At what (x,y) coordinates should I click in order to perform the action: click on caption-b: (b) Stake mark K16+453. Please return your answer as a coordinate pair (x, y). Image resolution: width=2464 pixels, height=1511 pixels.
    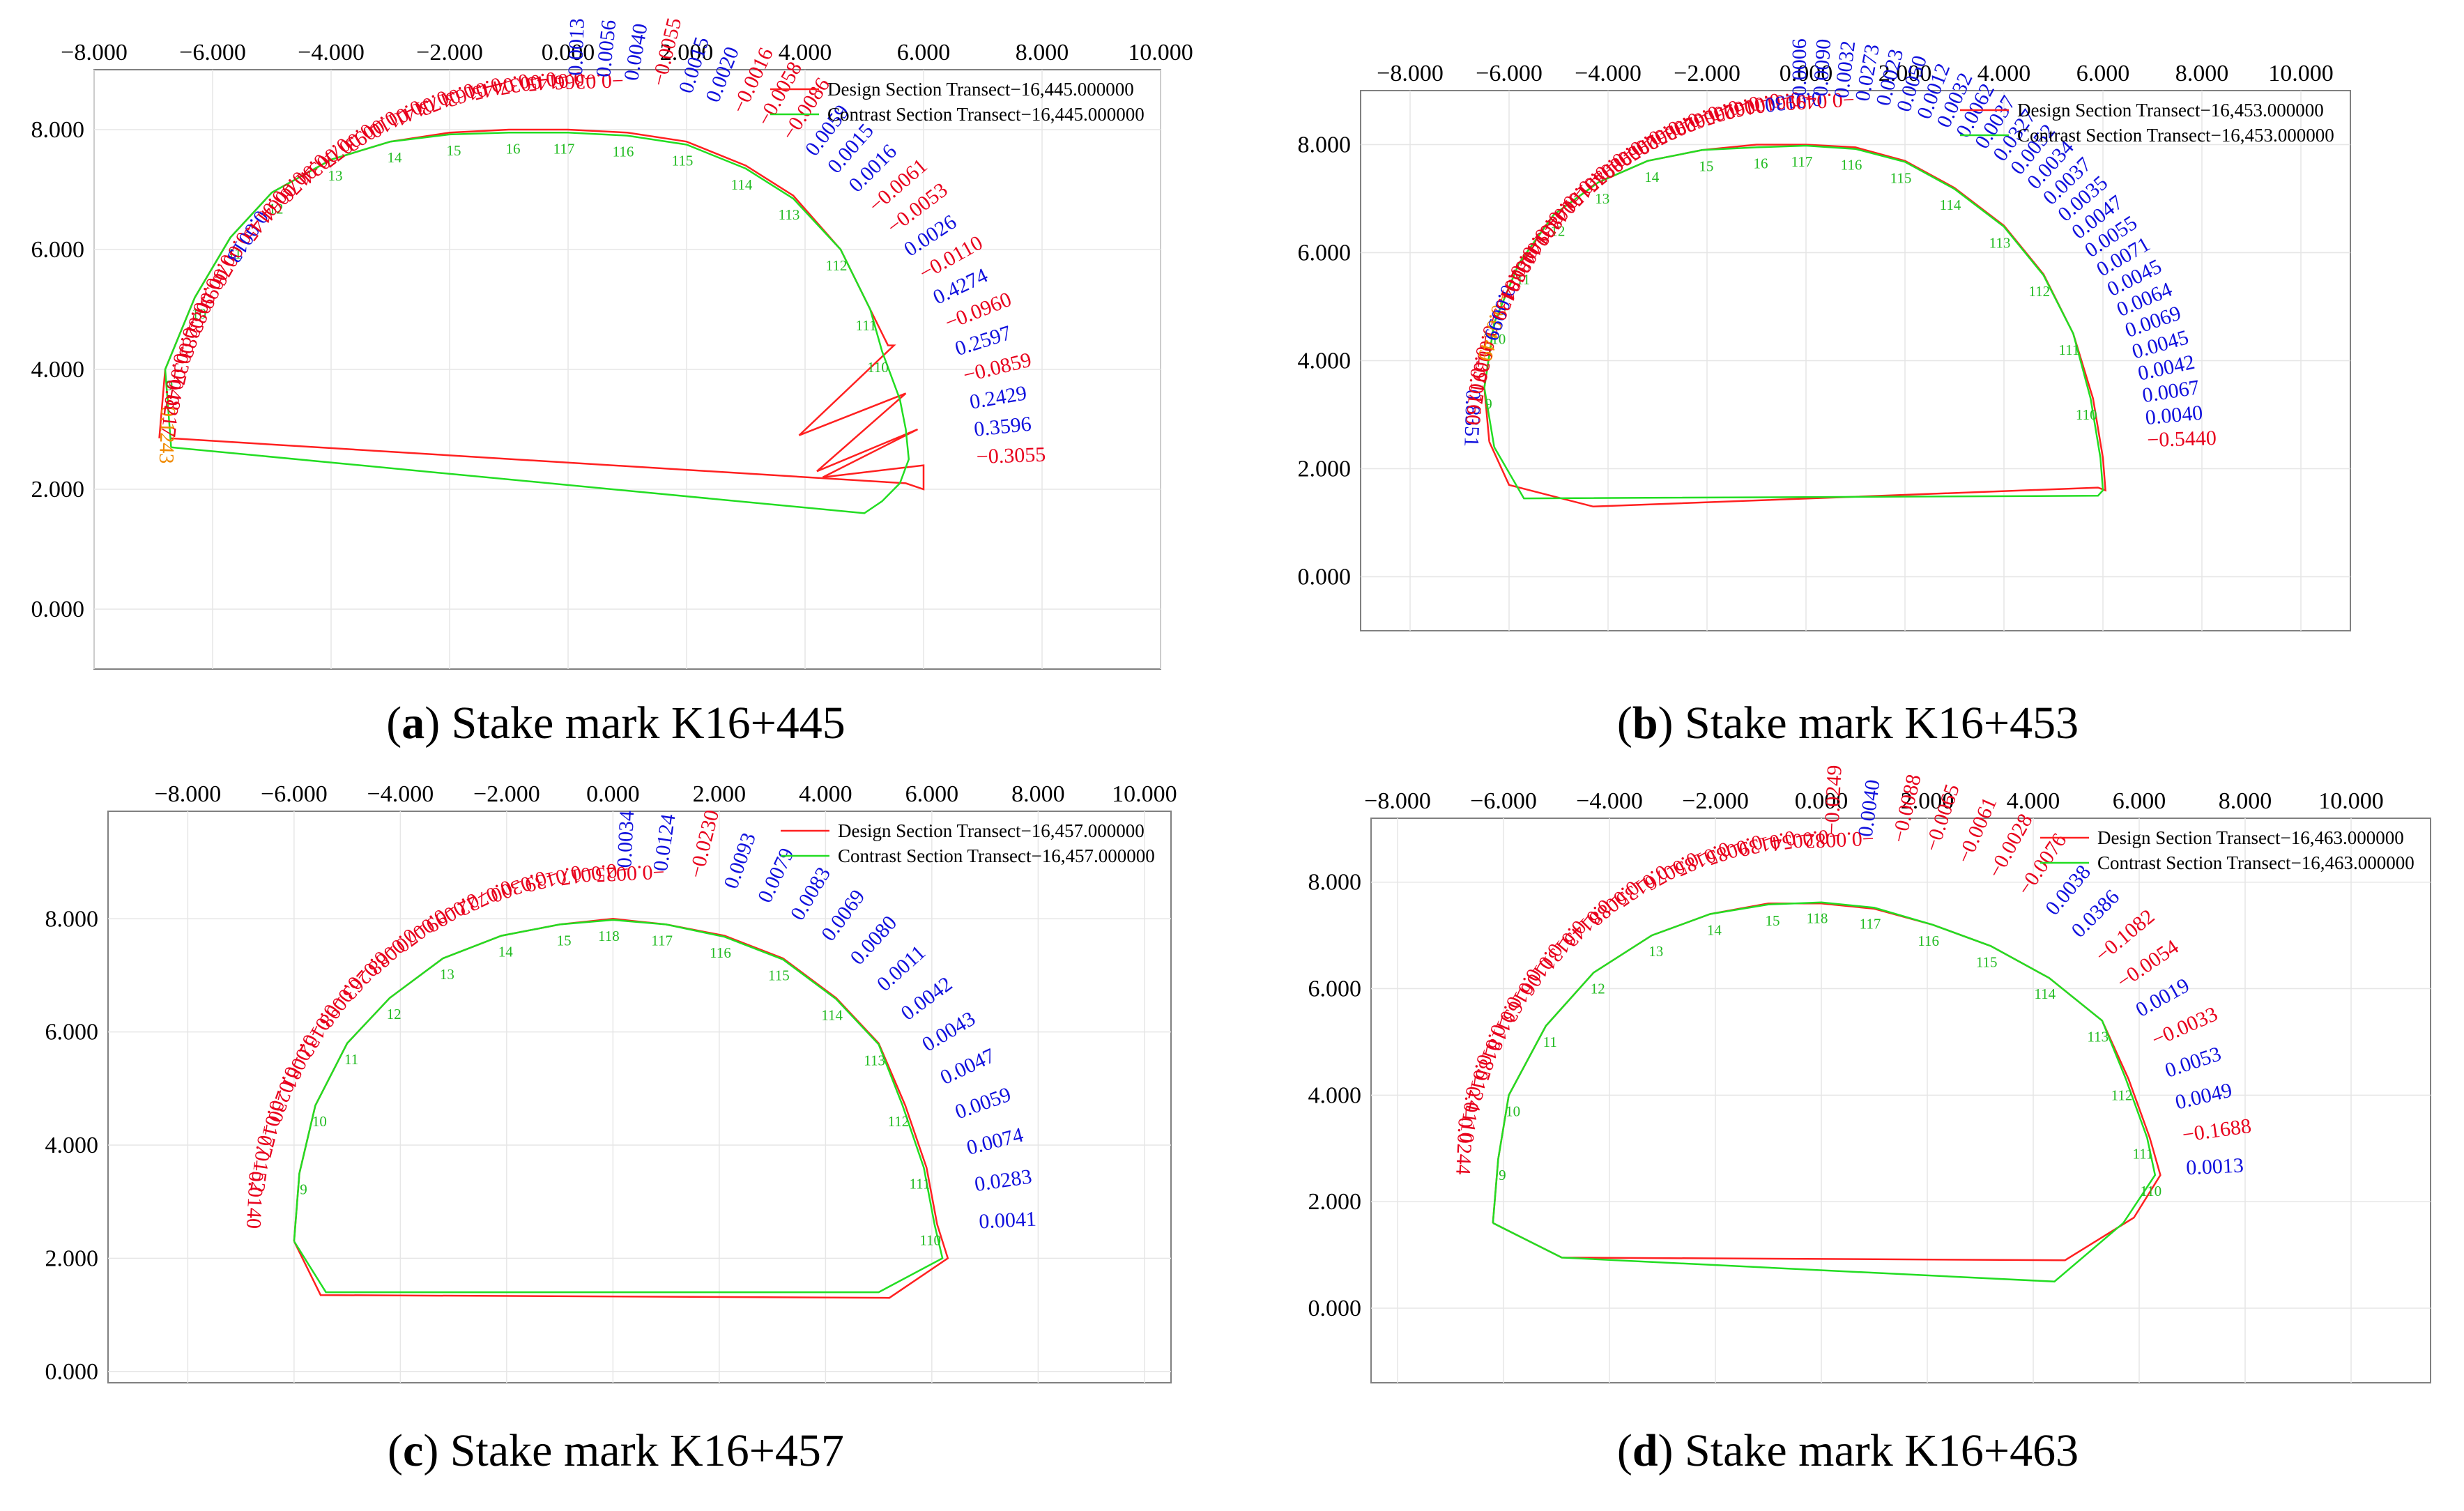
    Looking at the image, I should click on (1847, 724).